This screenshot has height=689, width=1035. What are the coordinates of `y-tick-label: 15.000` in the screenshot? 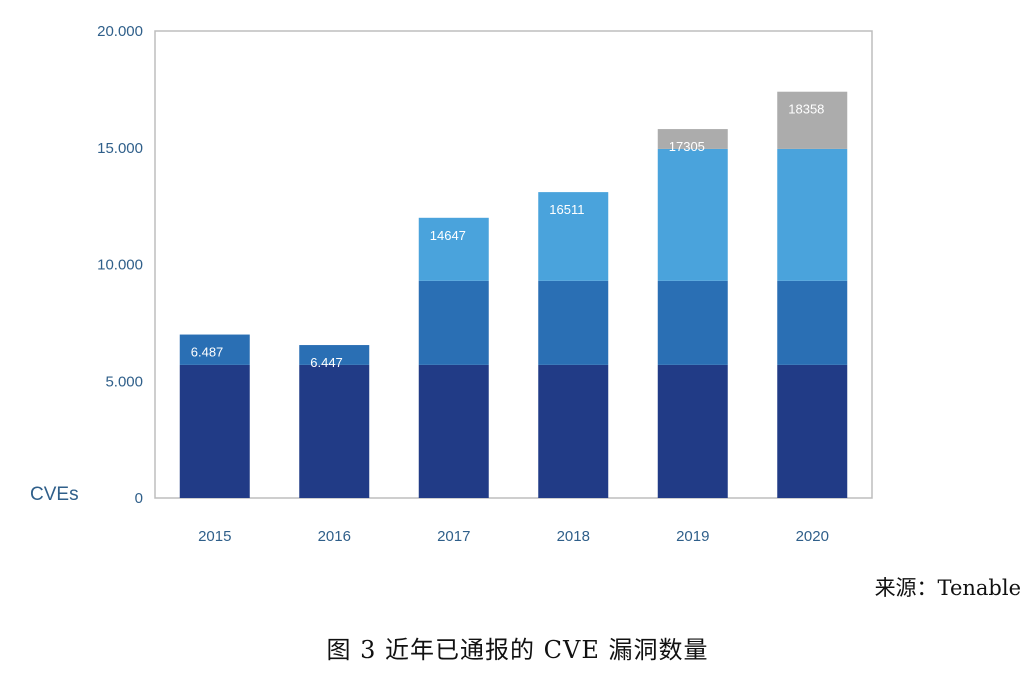 It's located at (120, 148).